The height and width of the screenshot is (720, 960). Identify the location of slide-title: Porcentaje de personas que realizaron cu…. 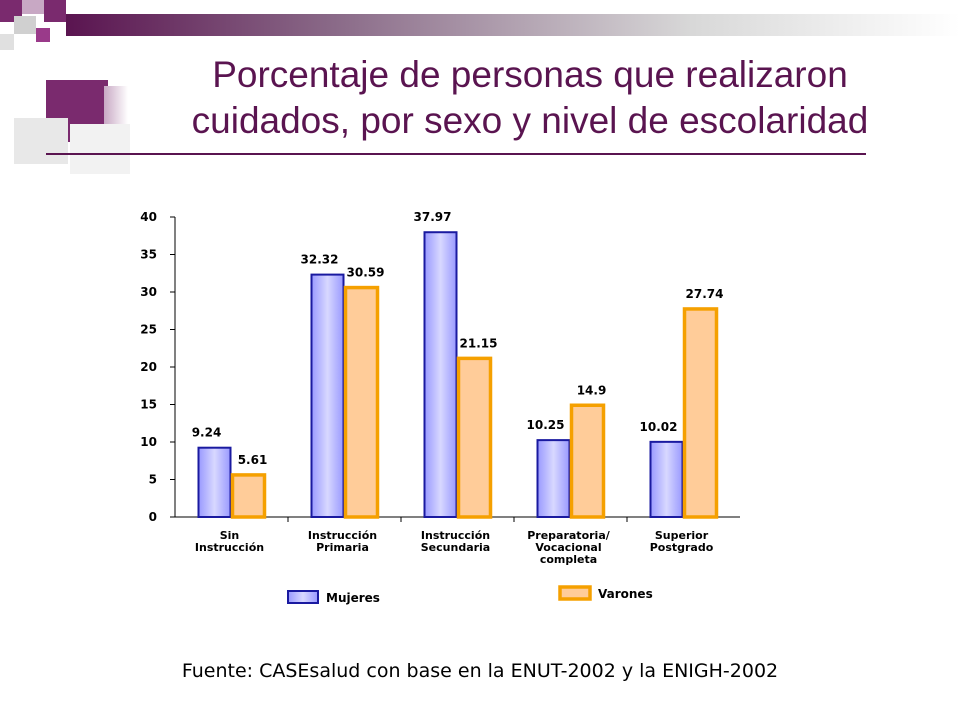
(530, 98).